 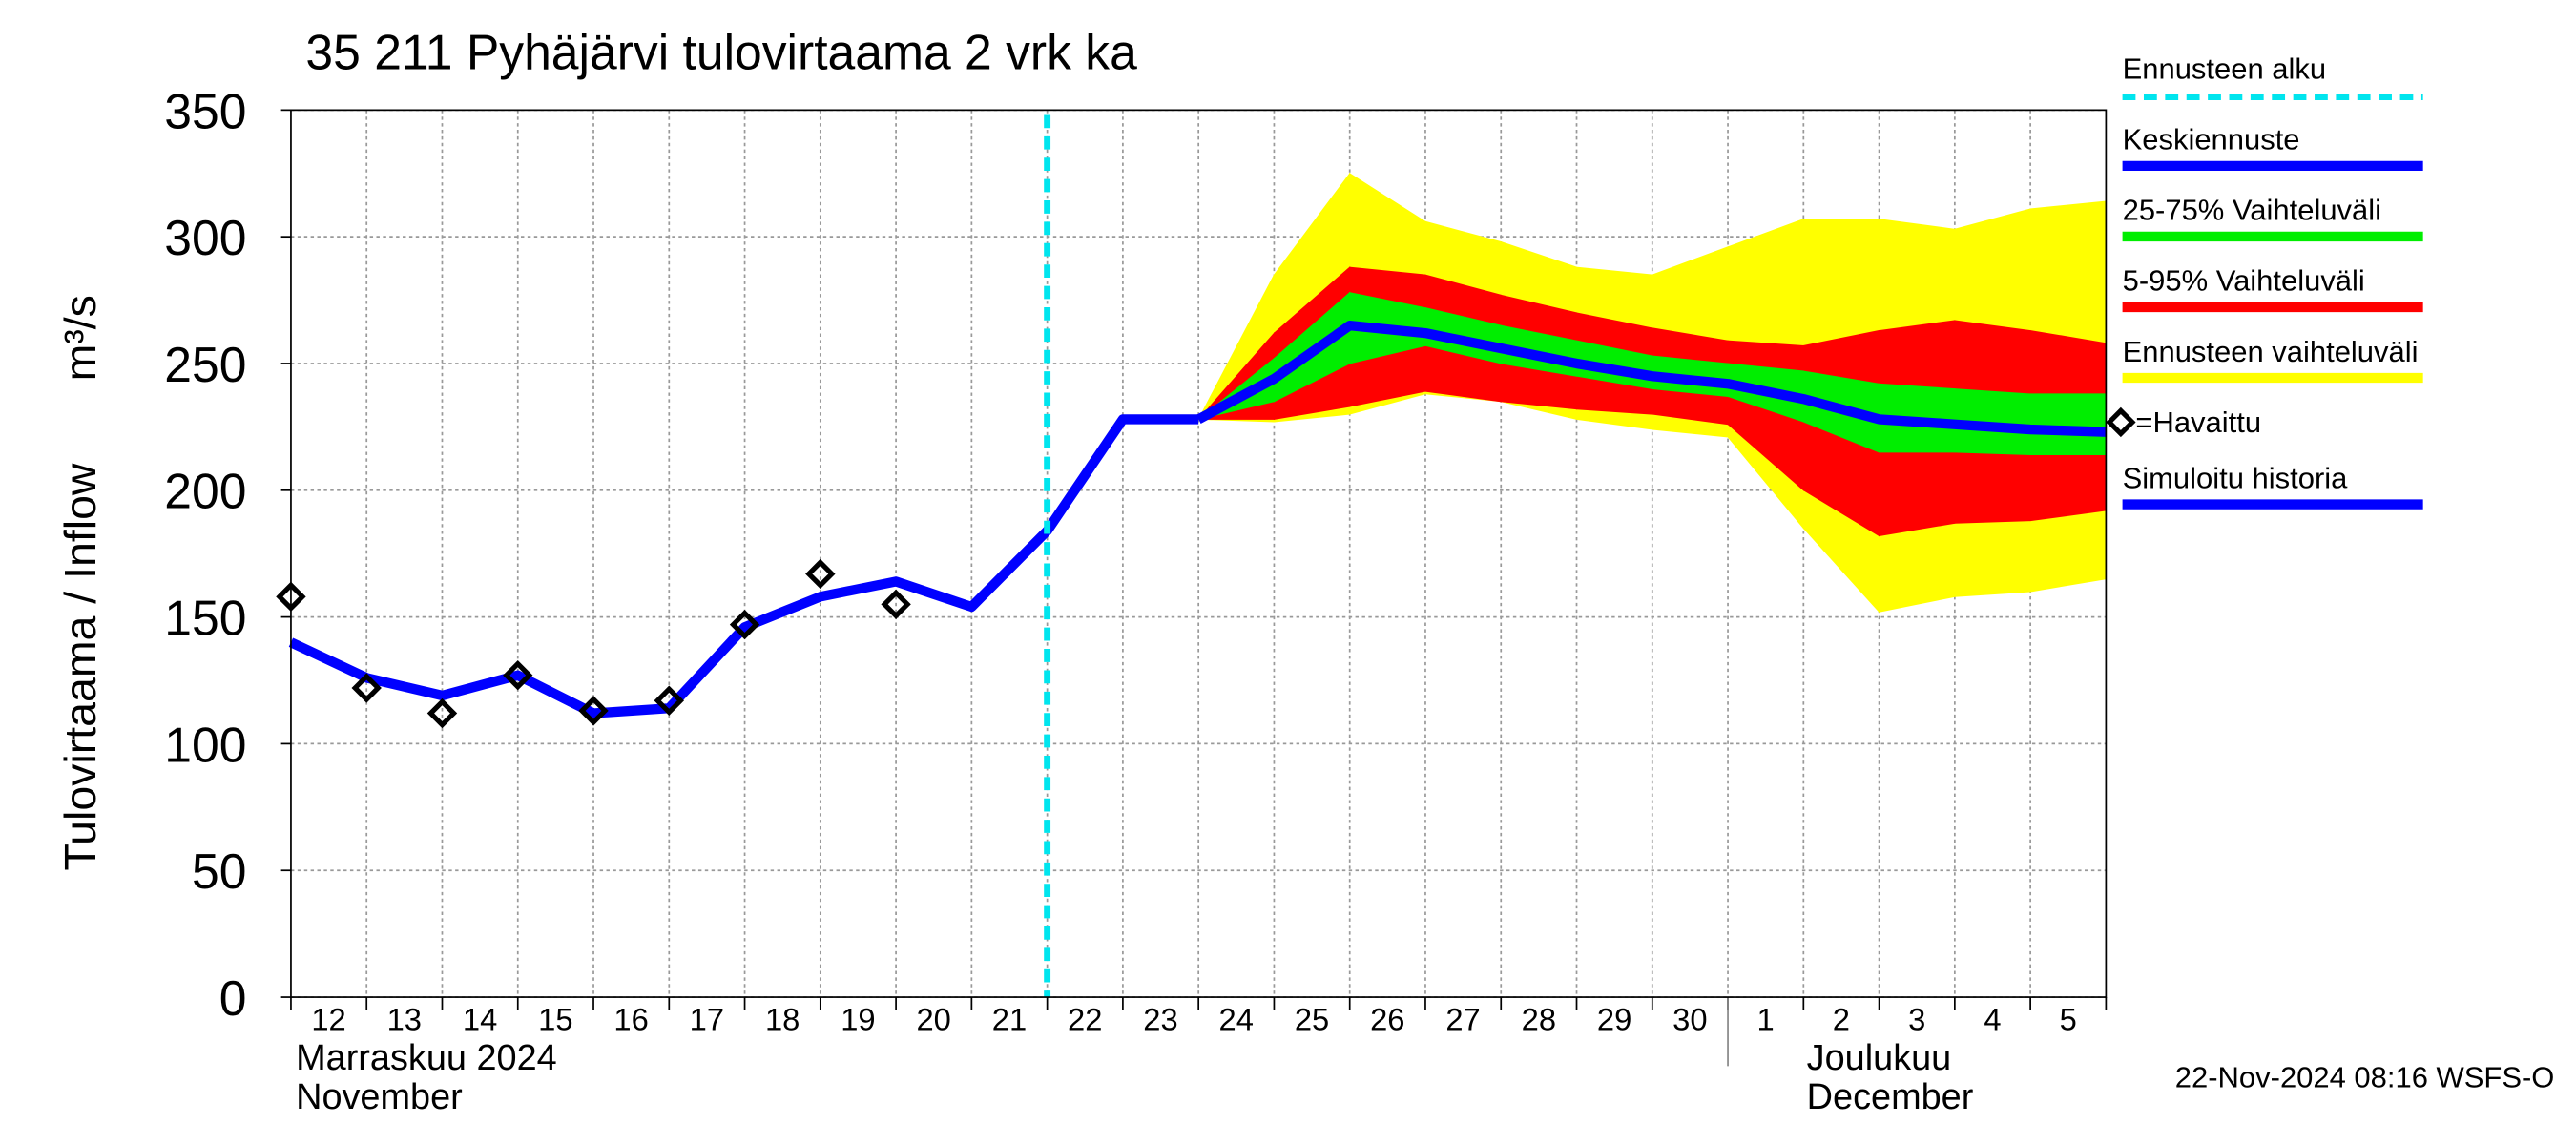 I want to click on legend-label: Simuloitu historia, so click(x=2236, y=477).